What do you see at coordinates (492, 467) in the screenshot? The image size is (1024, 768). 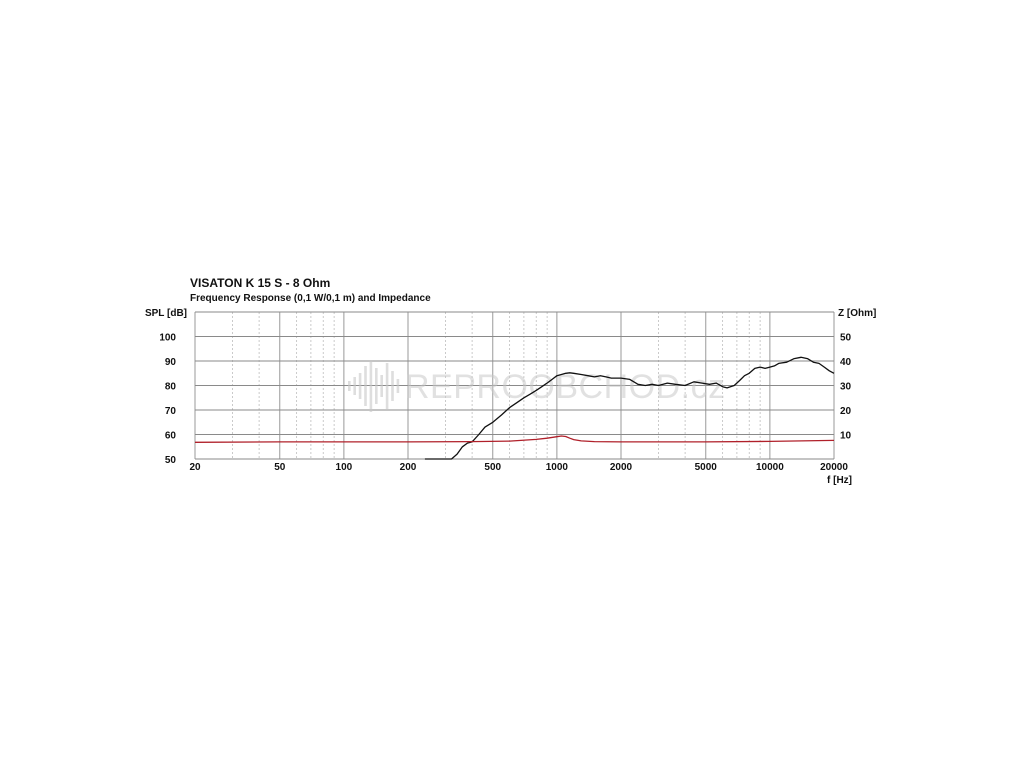 I see `x-tick-label: 500` at bounding box center [492, 467].